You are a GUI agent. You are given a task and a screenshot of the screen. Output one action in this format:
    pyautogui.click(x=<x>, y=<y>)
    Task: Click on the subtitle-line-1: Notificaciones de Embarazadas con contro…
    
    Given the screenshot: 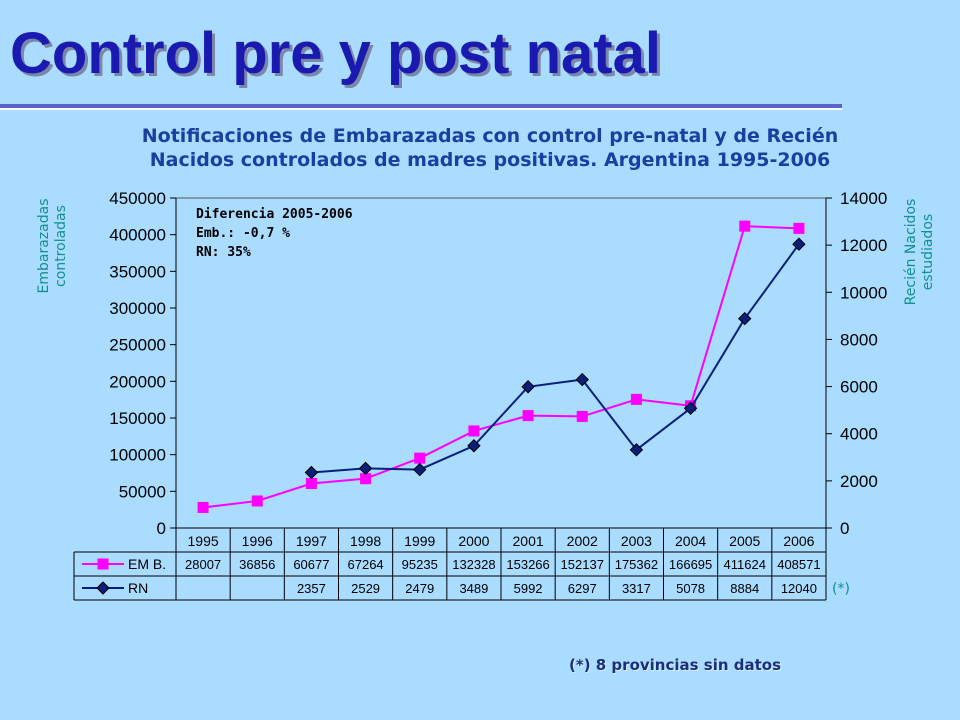 What is the action you would take?
    pyautogui.click(x=490, y=136)
    